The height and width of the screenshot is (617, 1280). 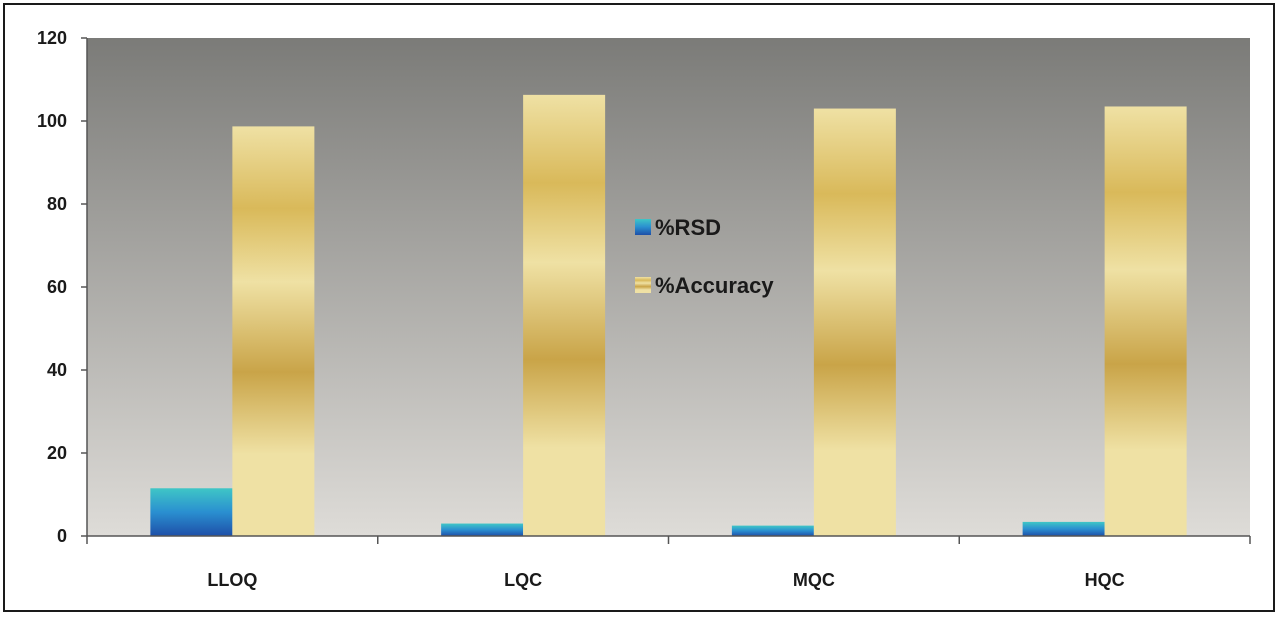 I want to click on x-tick-label-lloq: LLOQ, so click(x=232, y=580).